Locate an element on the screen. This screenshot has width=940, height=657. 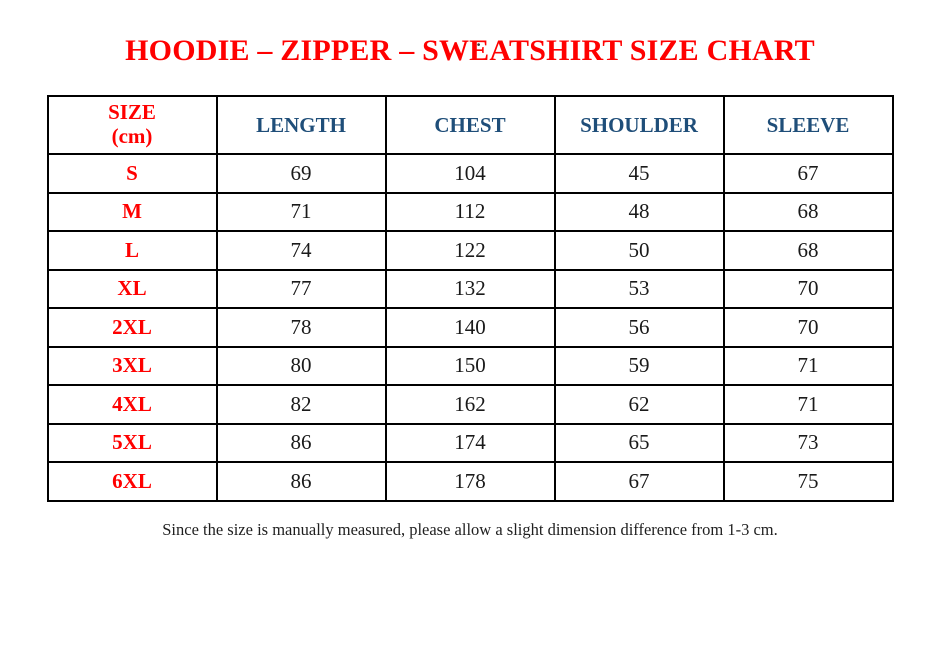
length-value-cell: 80 is located at coordinates (301, 365).